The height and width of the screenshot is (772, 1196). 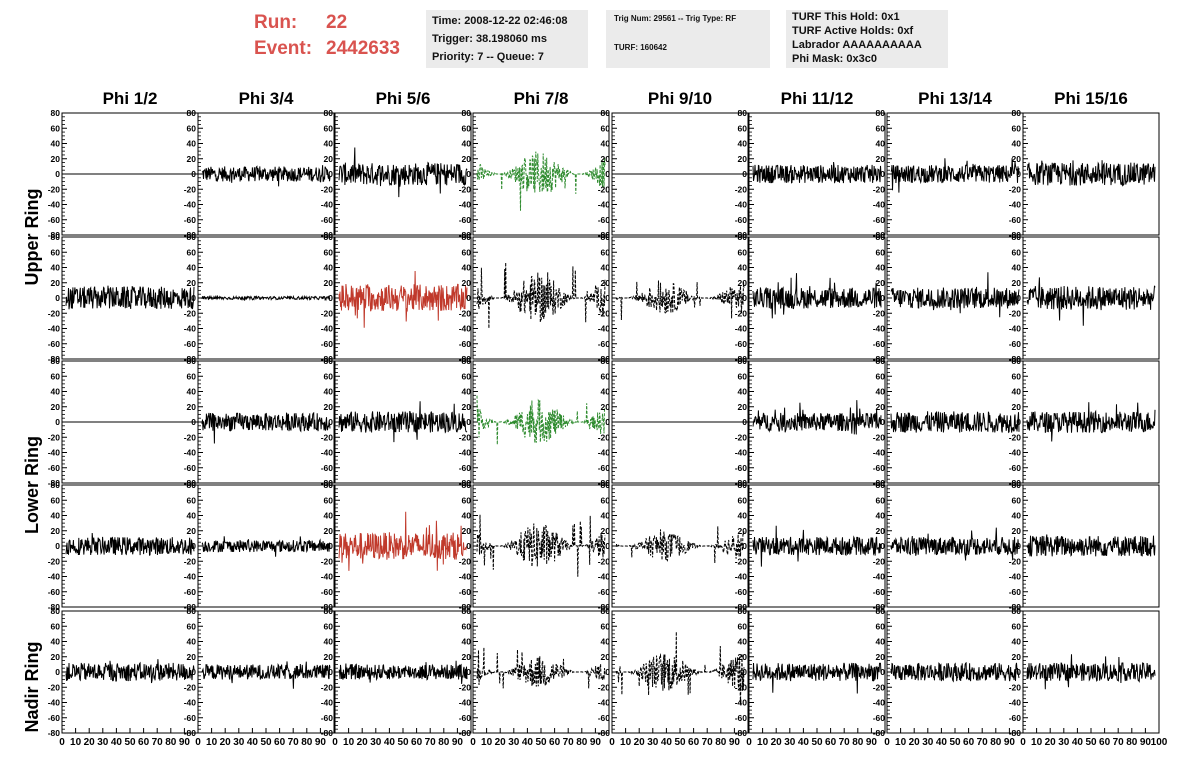 What do you see at coordinates (817, 417) in the screenshot?
I see `trace-r3-c6` at bounding box center [817, 417].